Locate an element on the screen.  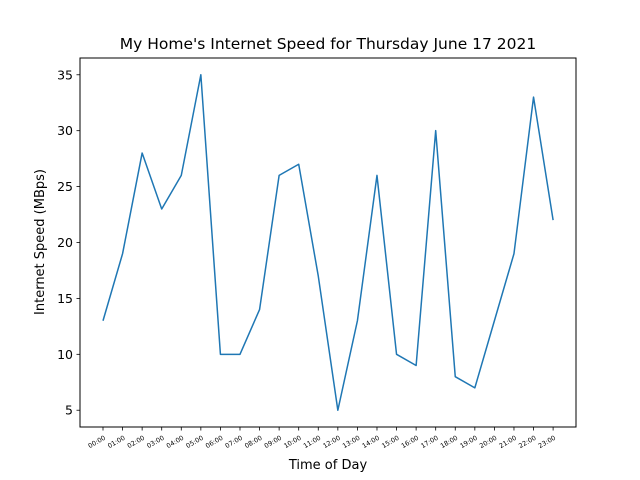
y-tick-label-30: 30 is located at coordinates (65, 130).